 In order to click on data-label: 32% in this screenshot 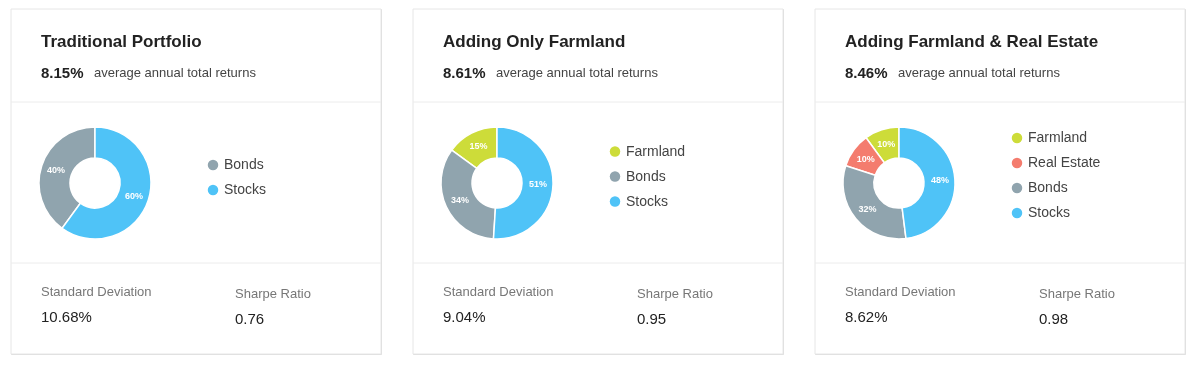, I will do `click(867, 209)`.